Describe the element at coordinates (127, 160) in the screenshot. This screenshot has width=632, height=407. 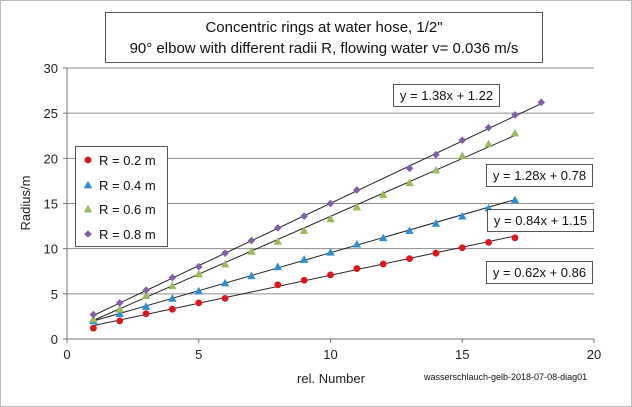
I see `legend-label: R = 0.2 m` at that location.